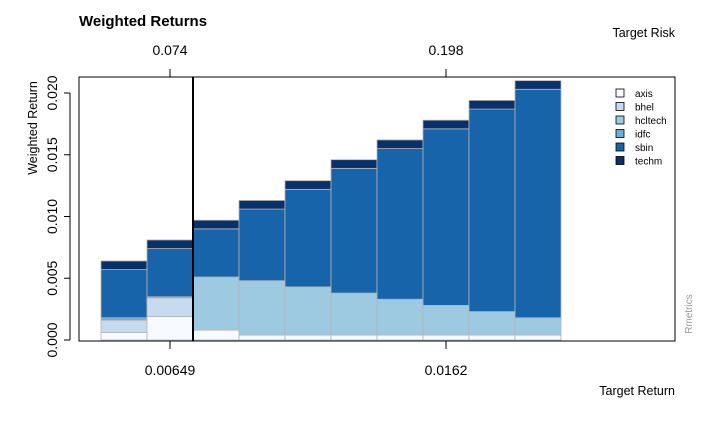  I want to click on legend-swatch-axis, so click(620, 93).